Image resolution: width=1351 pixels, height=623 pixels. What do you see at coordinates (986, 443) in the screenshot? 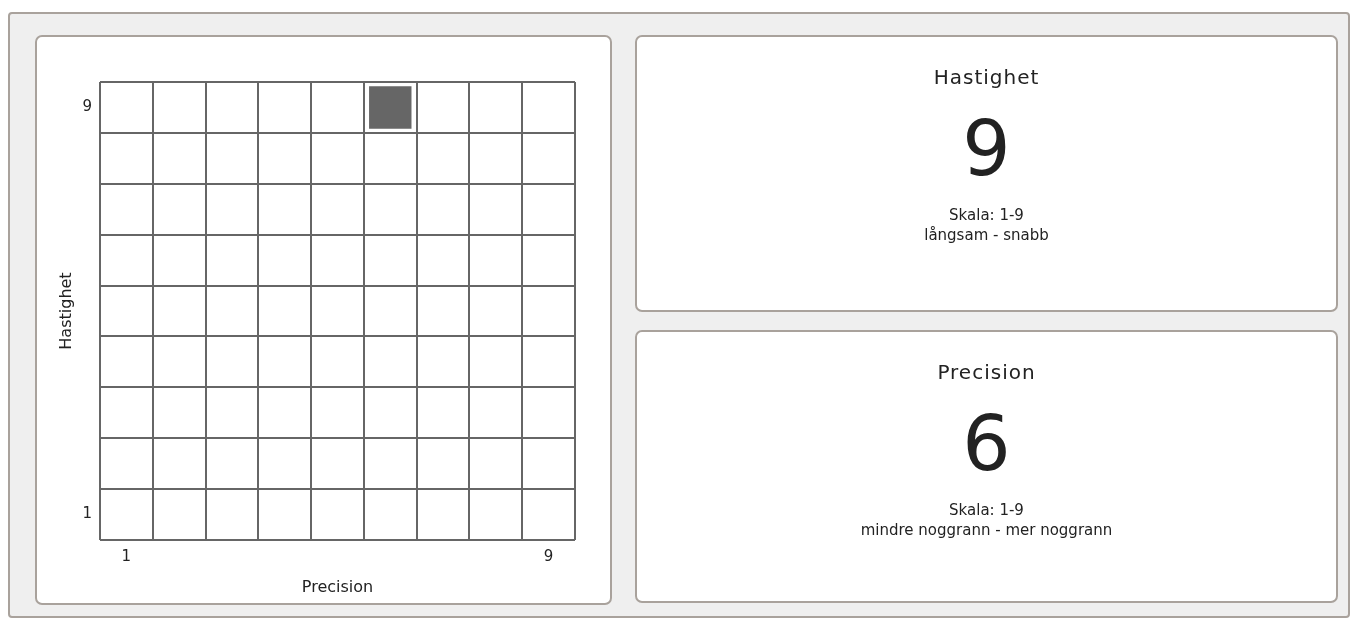
I see `data-label: 6` at bounding box center [986, 443].